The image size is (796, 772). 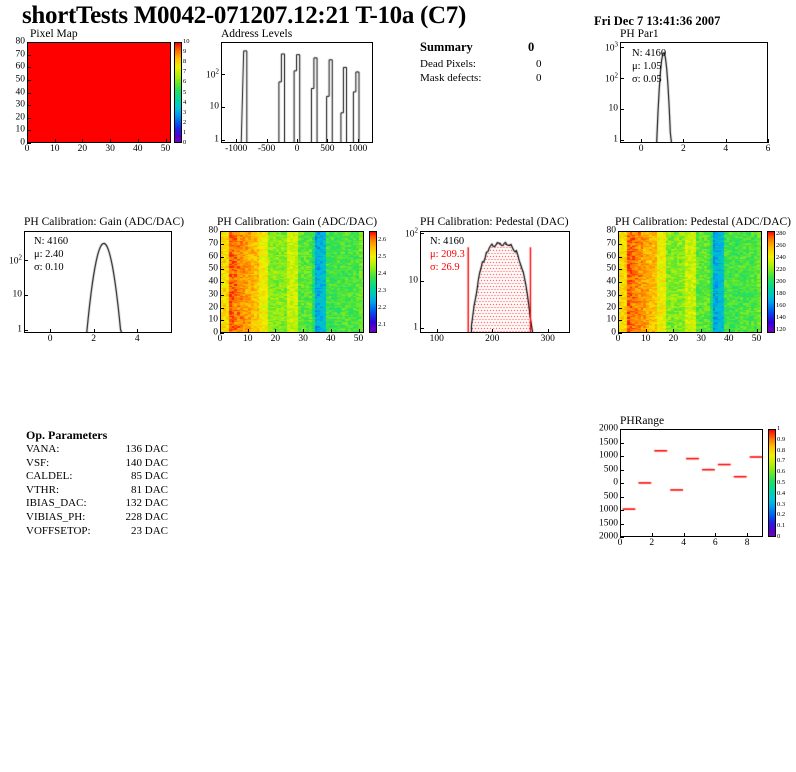 What do you see at coordinates (781, 281) in the screenshot?
I see `color-scale-label: 200` at bounding box center [781, 281].